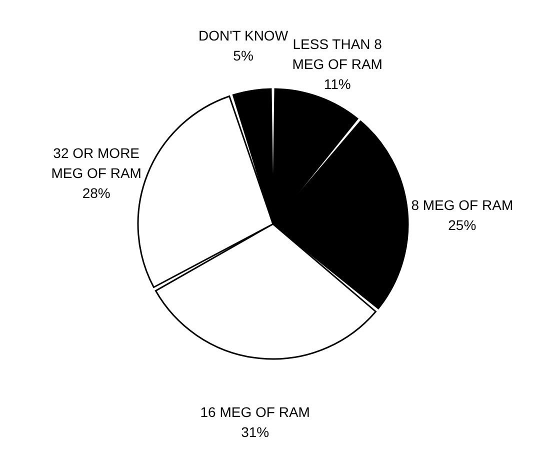  I want to click on slice-label: 8 MEG OF RAM, so click(462, 205).